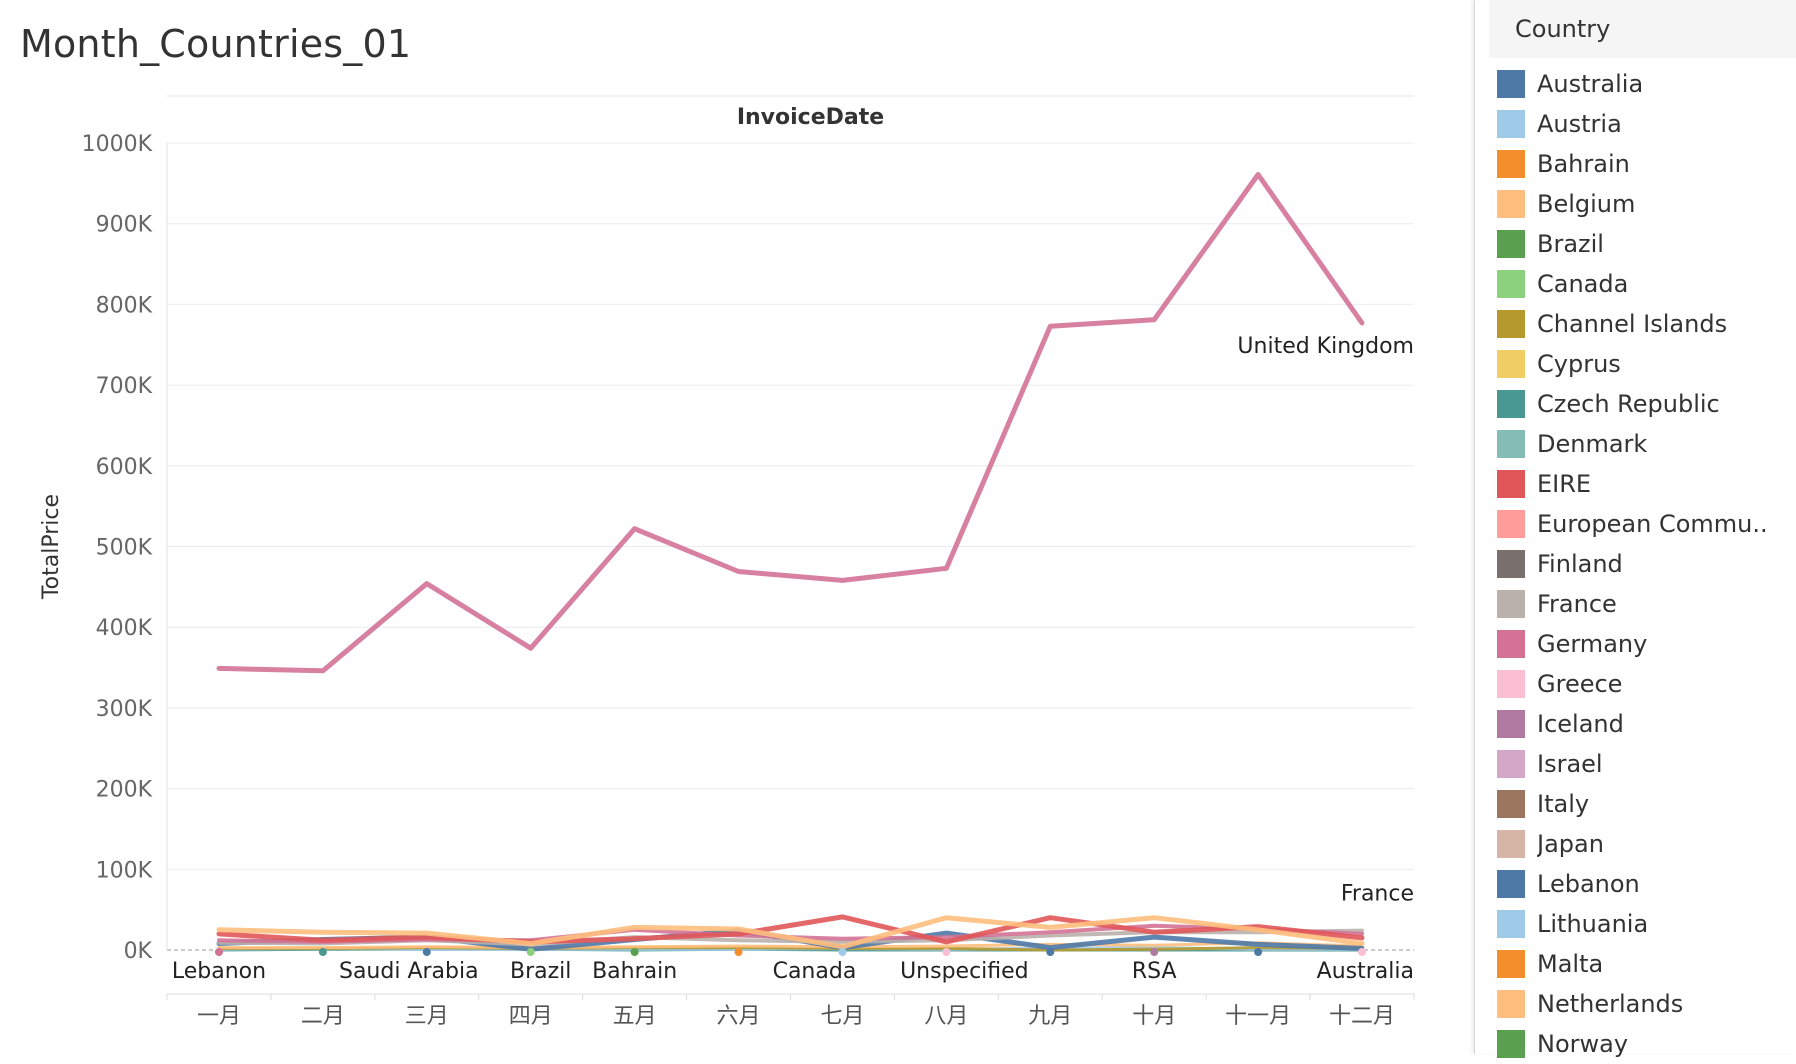 The image size is (1796, 1064). Describe the element at coordinates (1593, 924) in the screenshot. I see `legend-label: Lithuania` at that location.